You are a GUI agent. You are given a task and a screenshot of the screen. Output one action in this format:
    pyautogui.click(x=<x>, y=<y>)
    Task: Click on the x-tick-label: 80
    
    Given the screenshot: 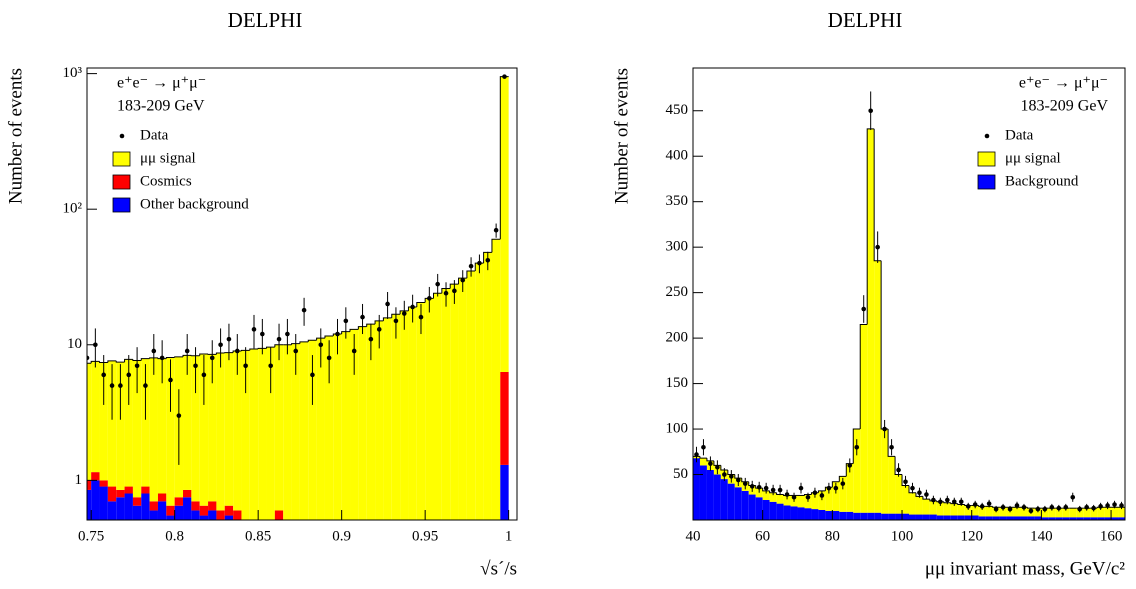 What is the action you would take?
    pyautogui.click(x=832, y=536)
    